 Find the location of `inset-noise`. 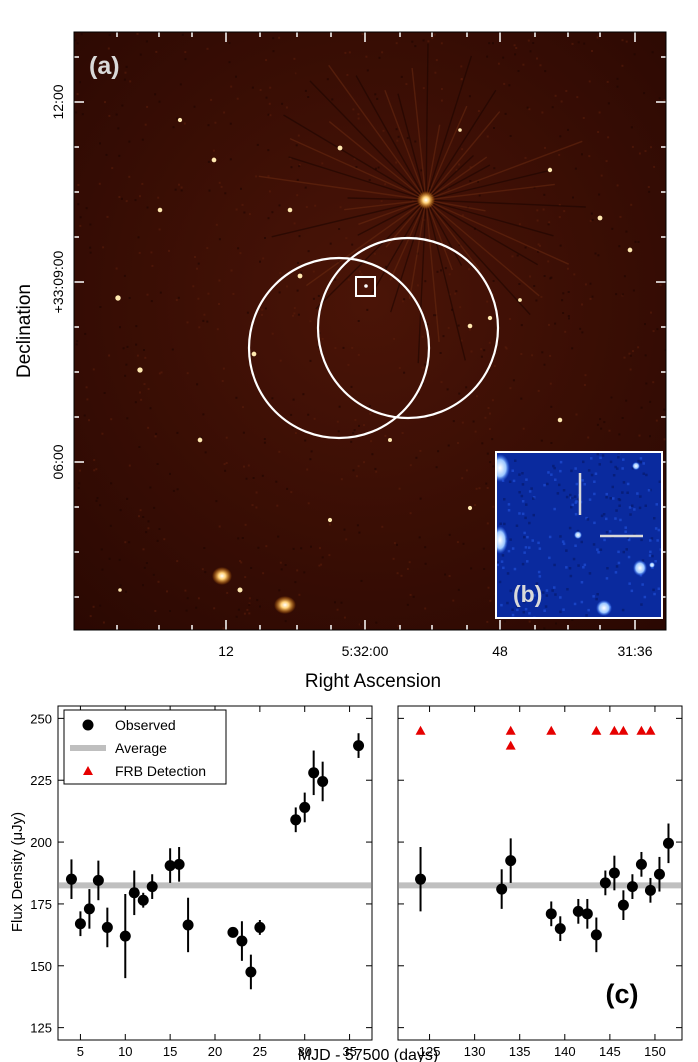

inset-noise is located at coordinates (579, 535).